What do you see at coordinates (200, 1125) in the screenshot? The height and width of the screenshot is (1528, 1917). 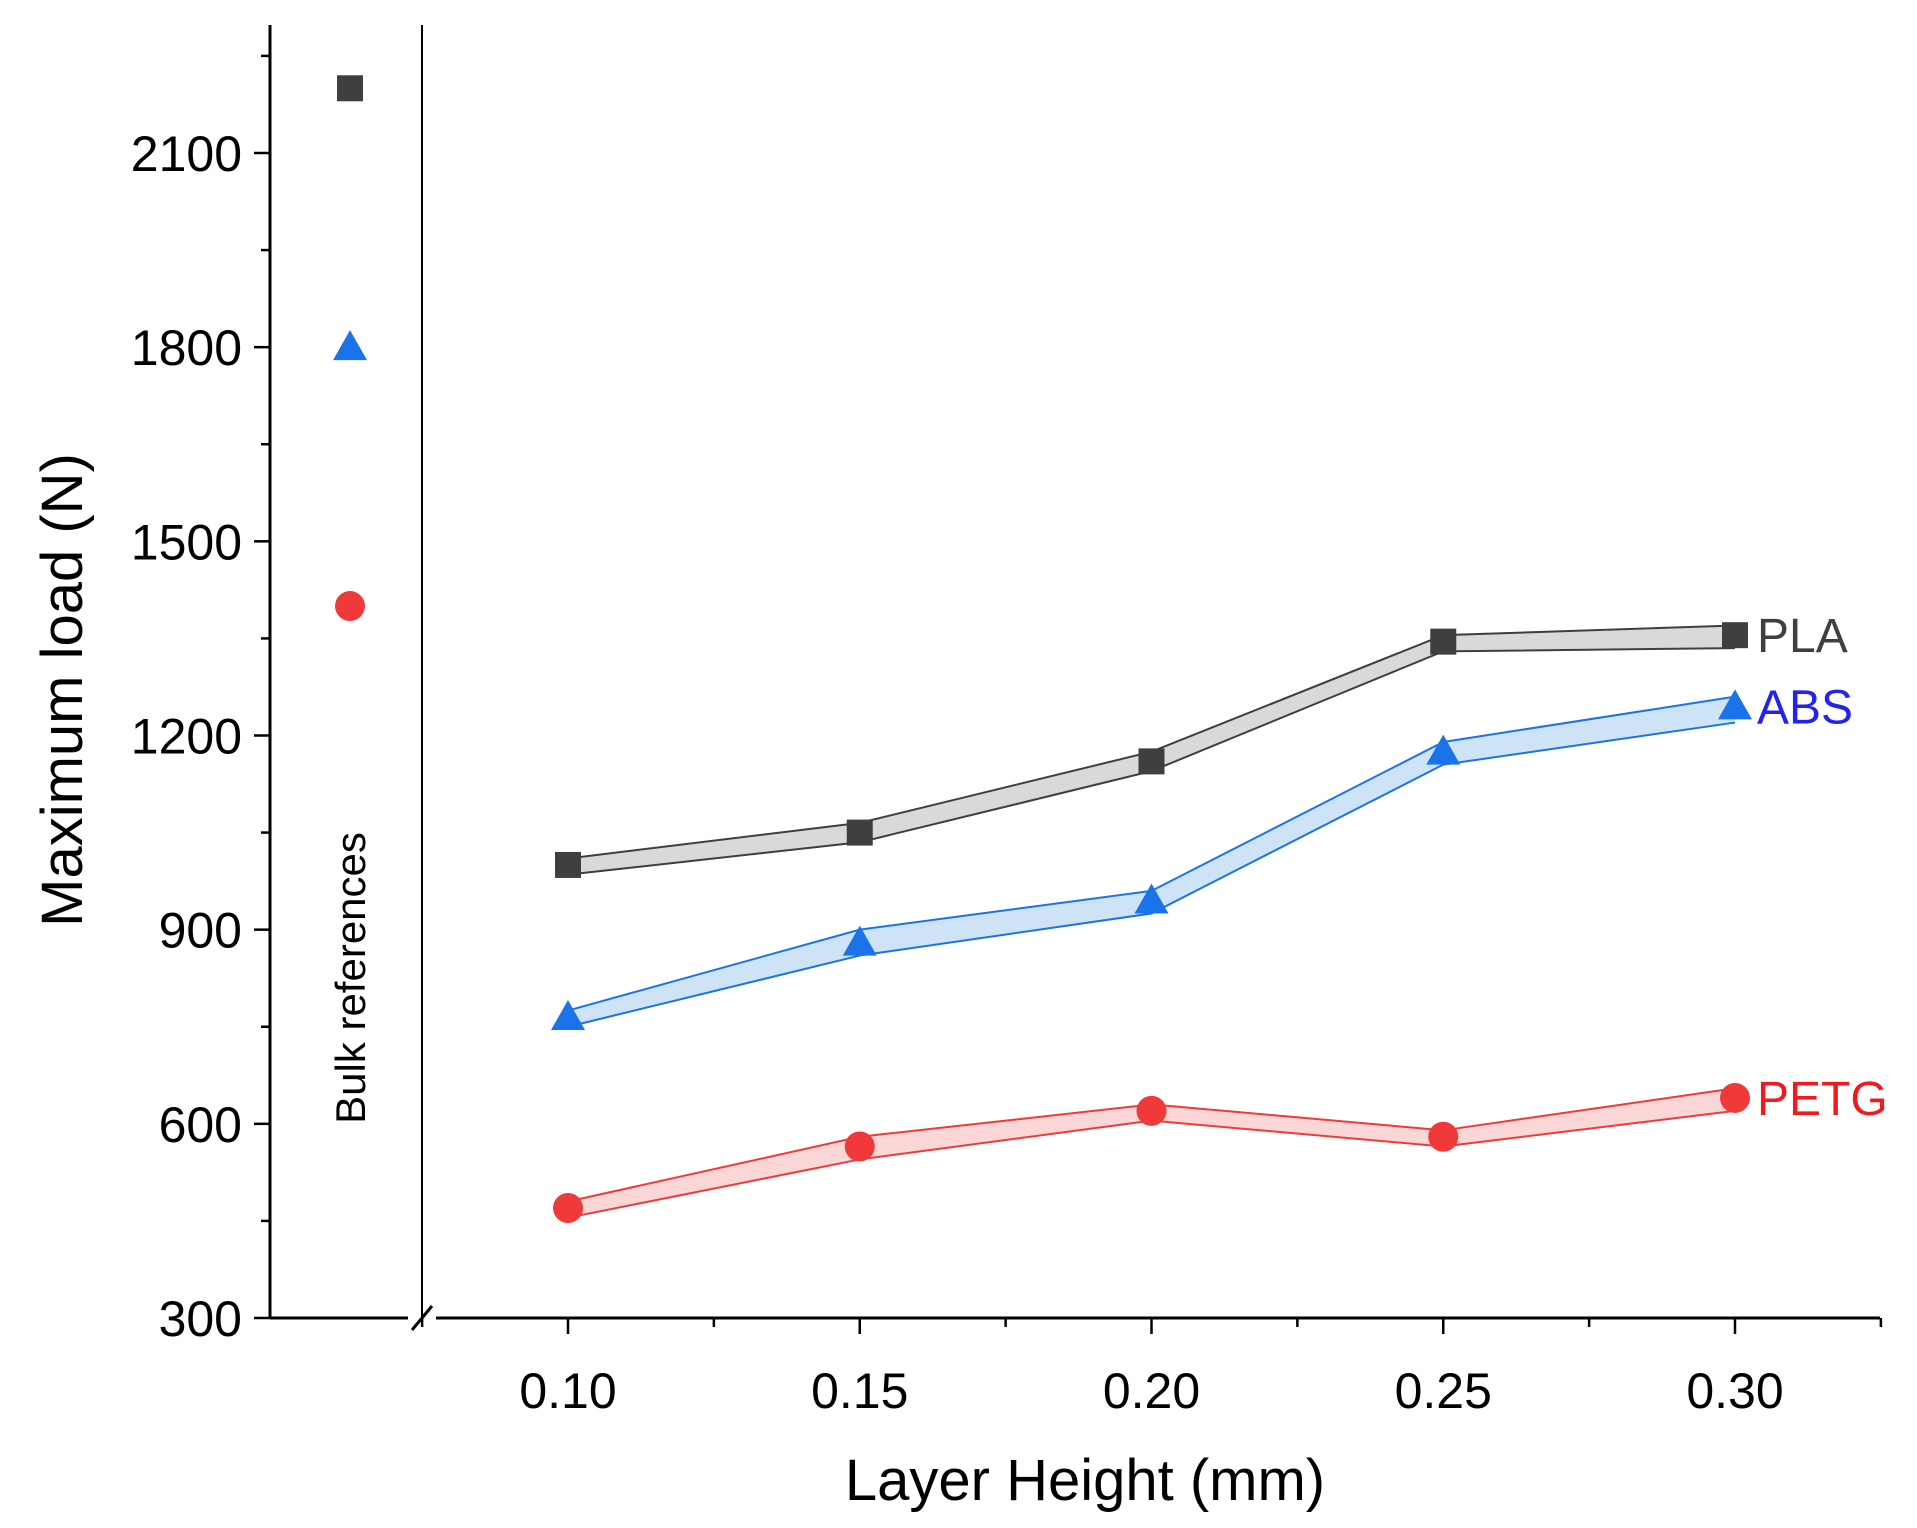 I see `y-tick-label: 600` at bounding box center [200, 1125].